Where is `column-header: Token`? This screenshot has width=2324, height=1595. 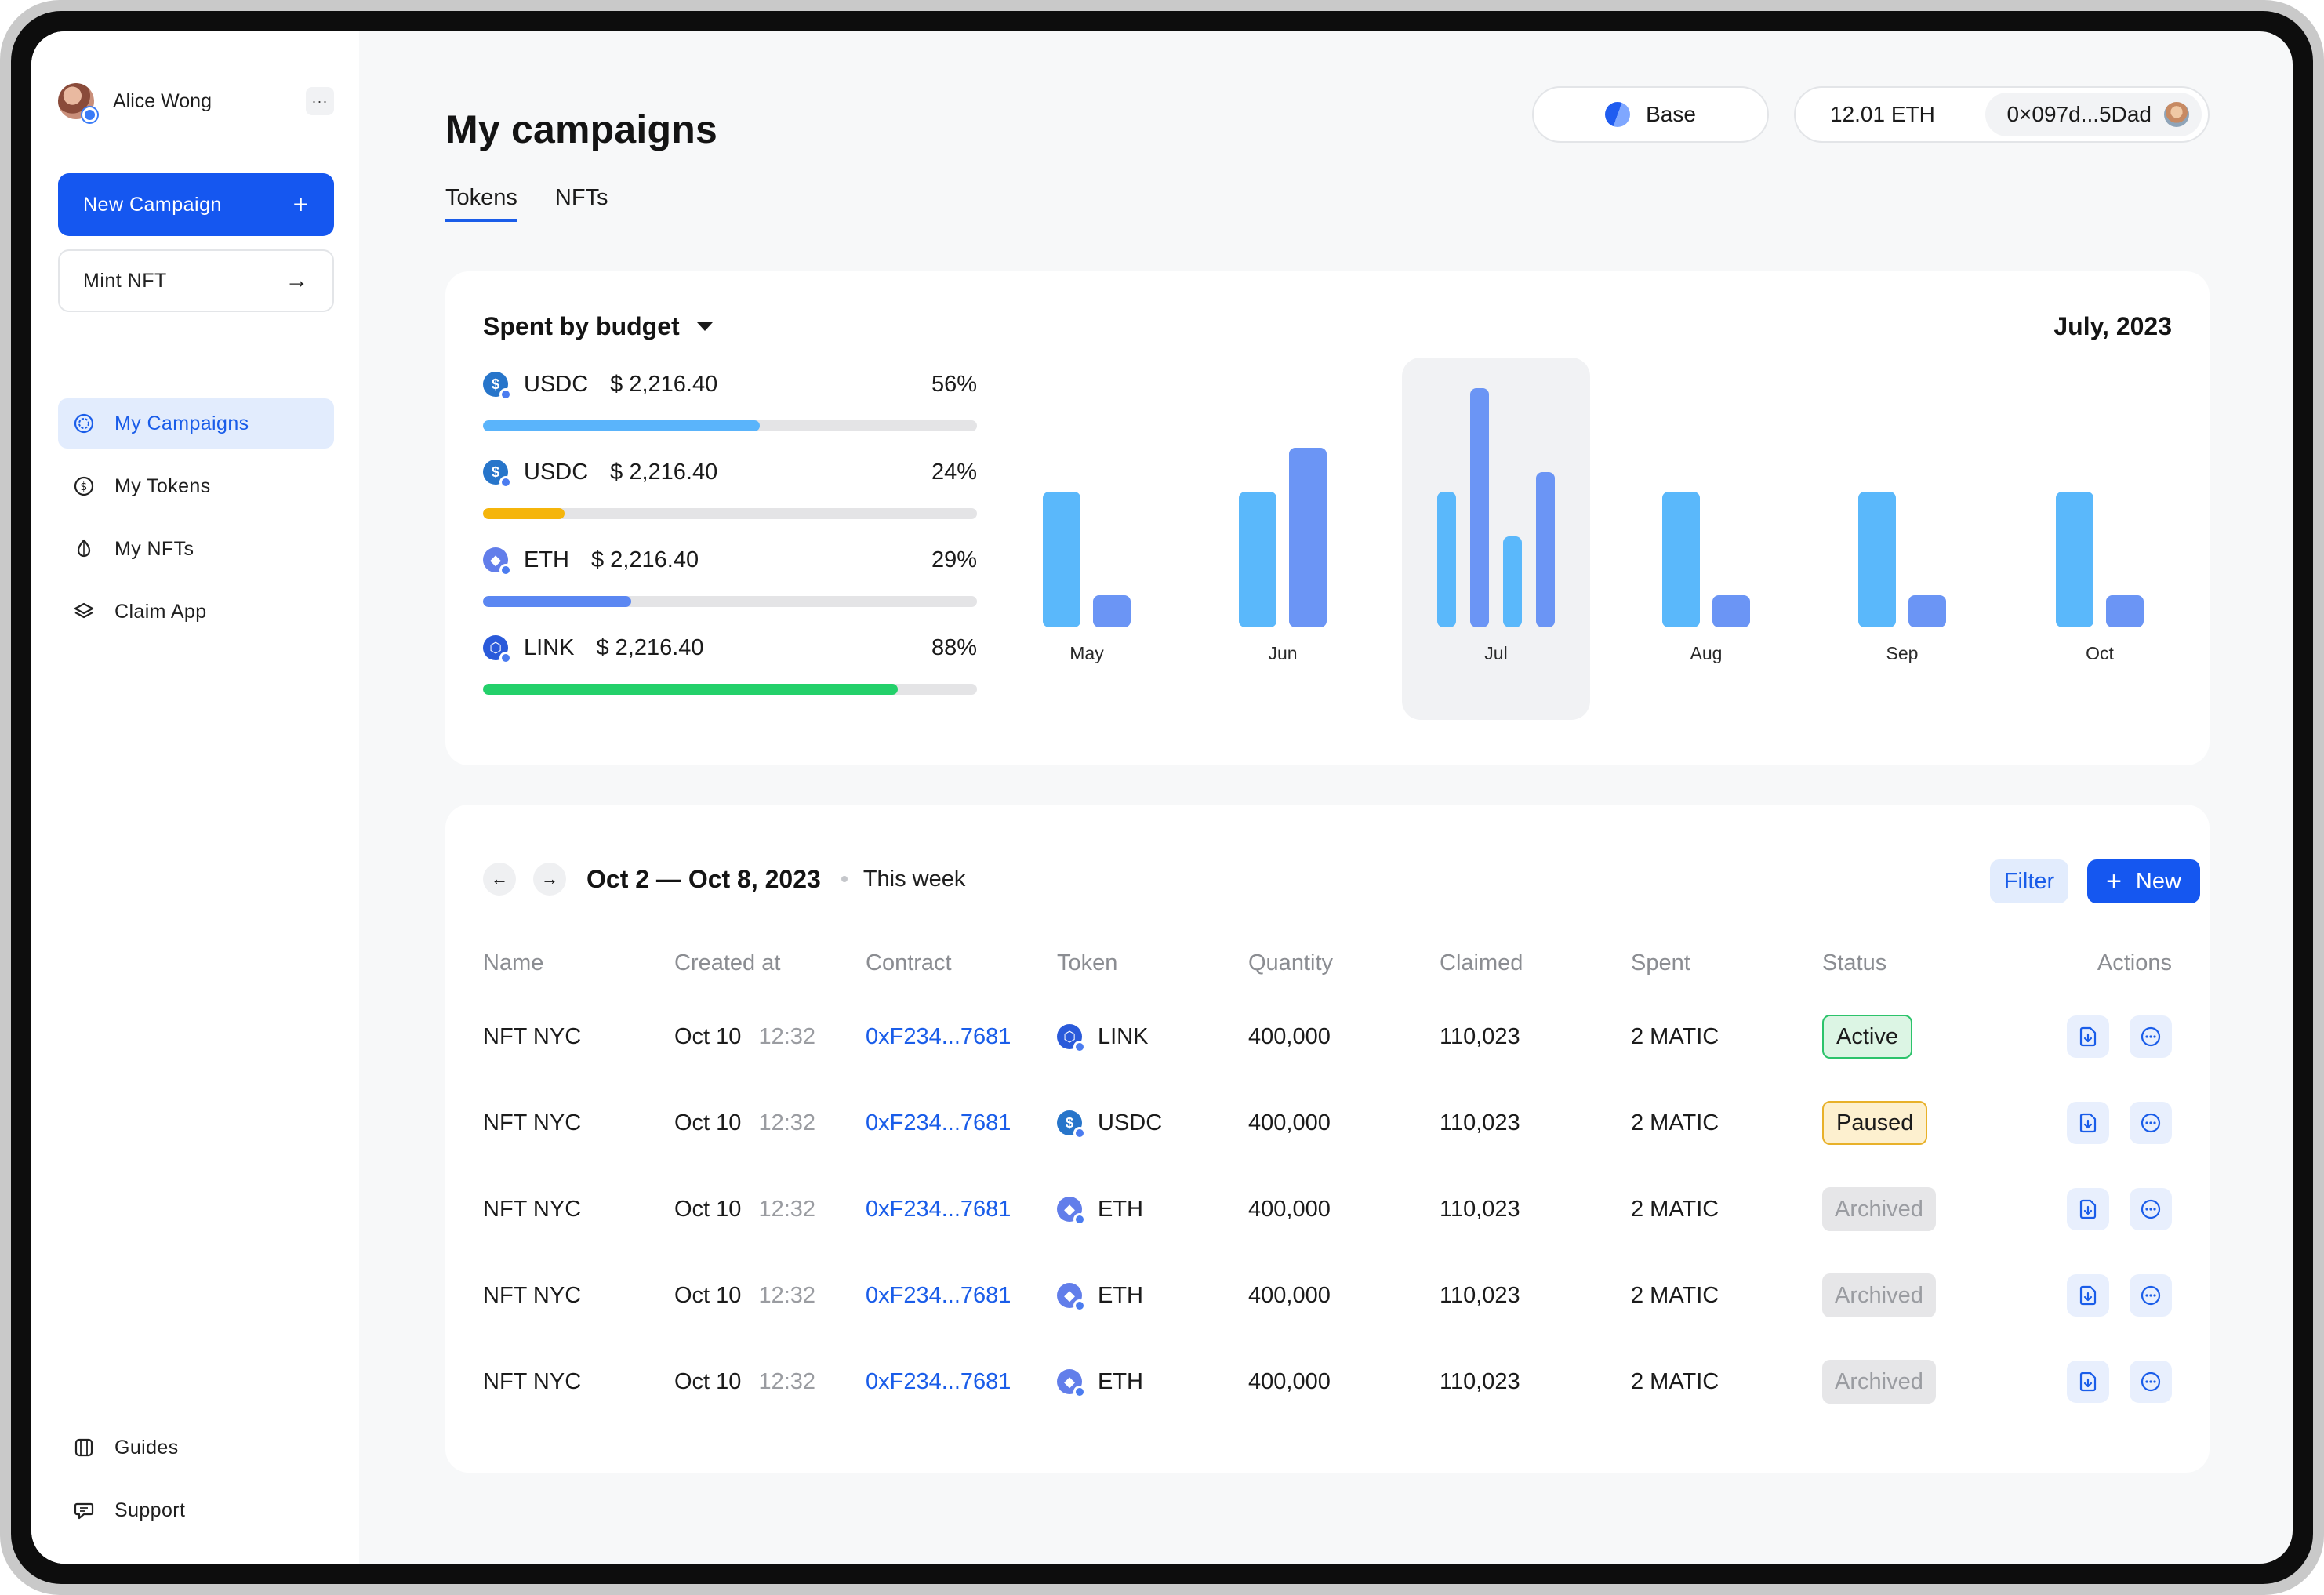 column-header: Token is located at coordinates (1087, 963).